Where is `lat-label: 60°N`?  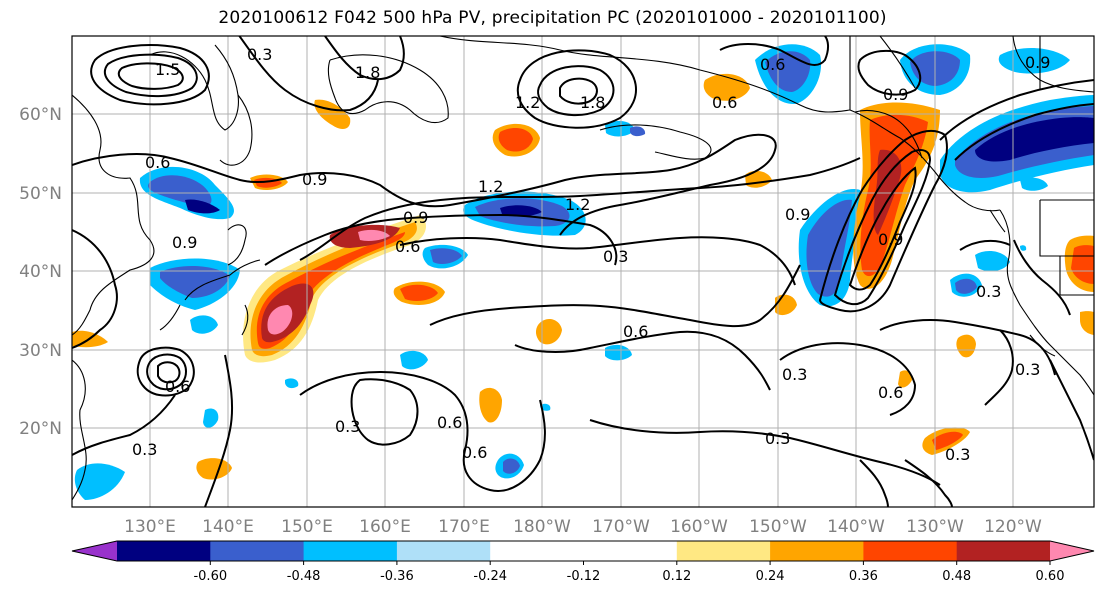
lat-label: 60°N is located at coordinates (40, 115).